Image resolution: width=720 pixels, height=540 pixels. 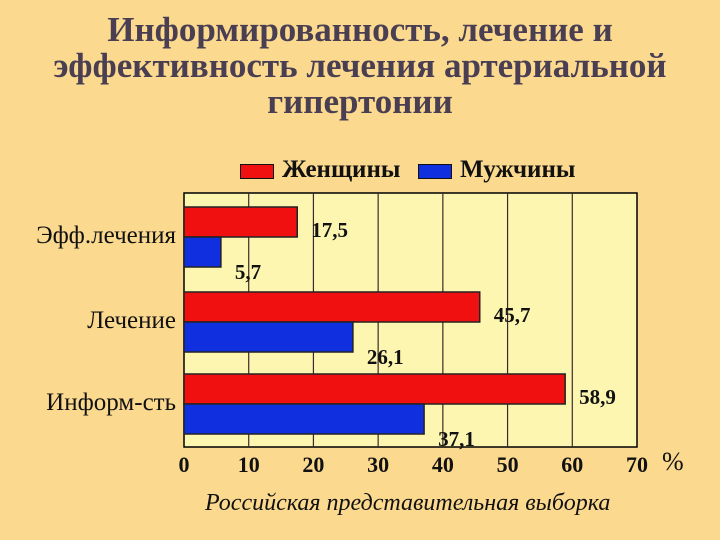 I want to click on x-tick-label: 20, so click(x=313, y=464).